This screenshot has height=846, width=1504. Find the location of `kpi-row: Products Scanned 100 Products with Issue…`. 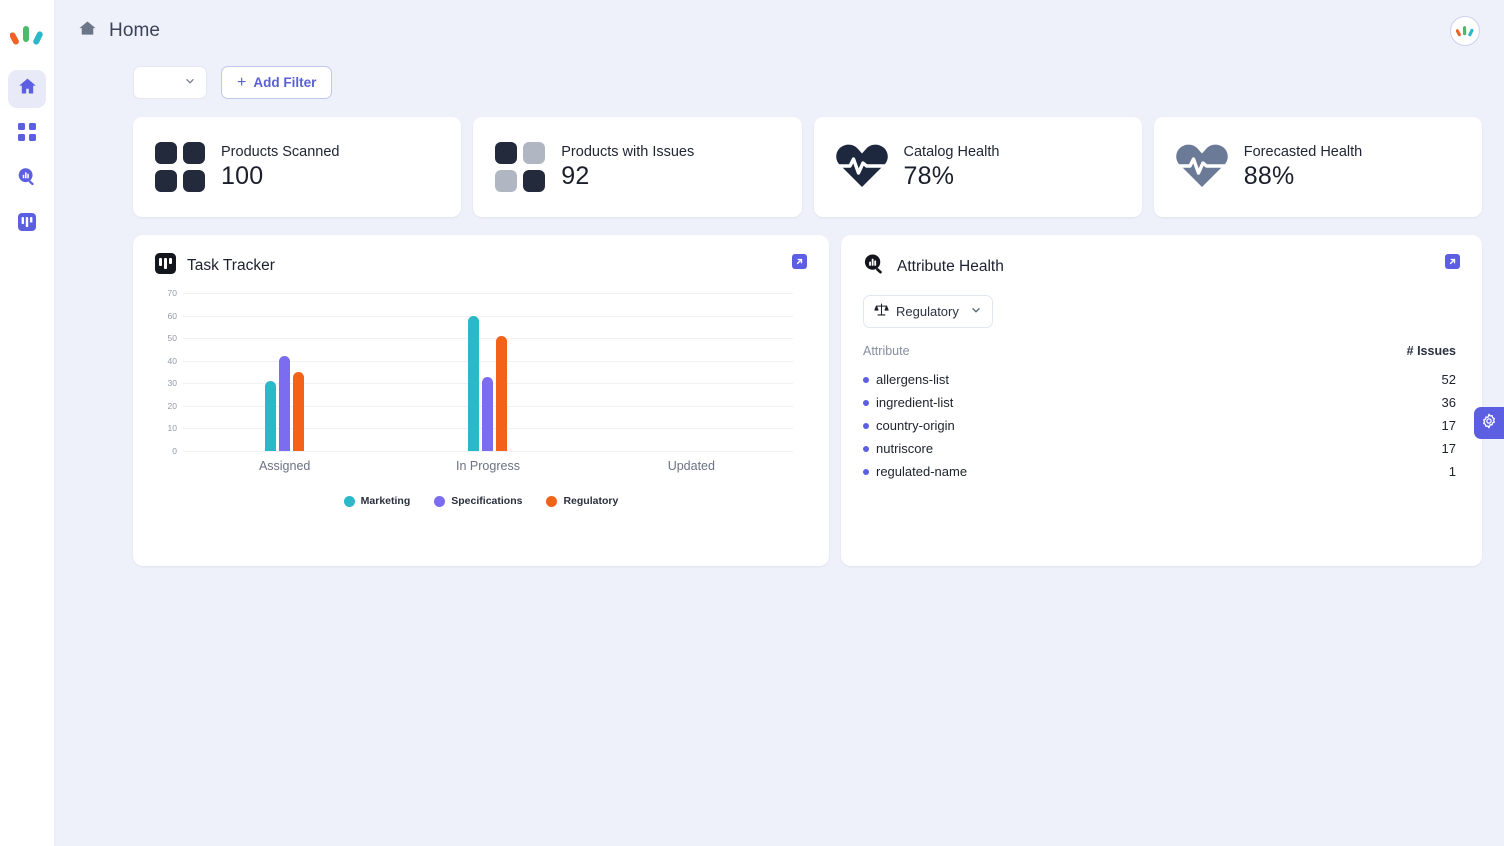

kpi-row: Products Scanned 100 Products with Issue… is located at coordinates (779, 158).